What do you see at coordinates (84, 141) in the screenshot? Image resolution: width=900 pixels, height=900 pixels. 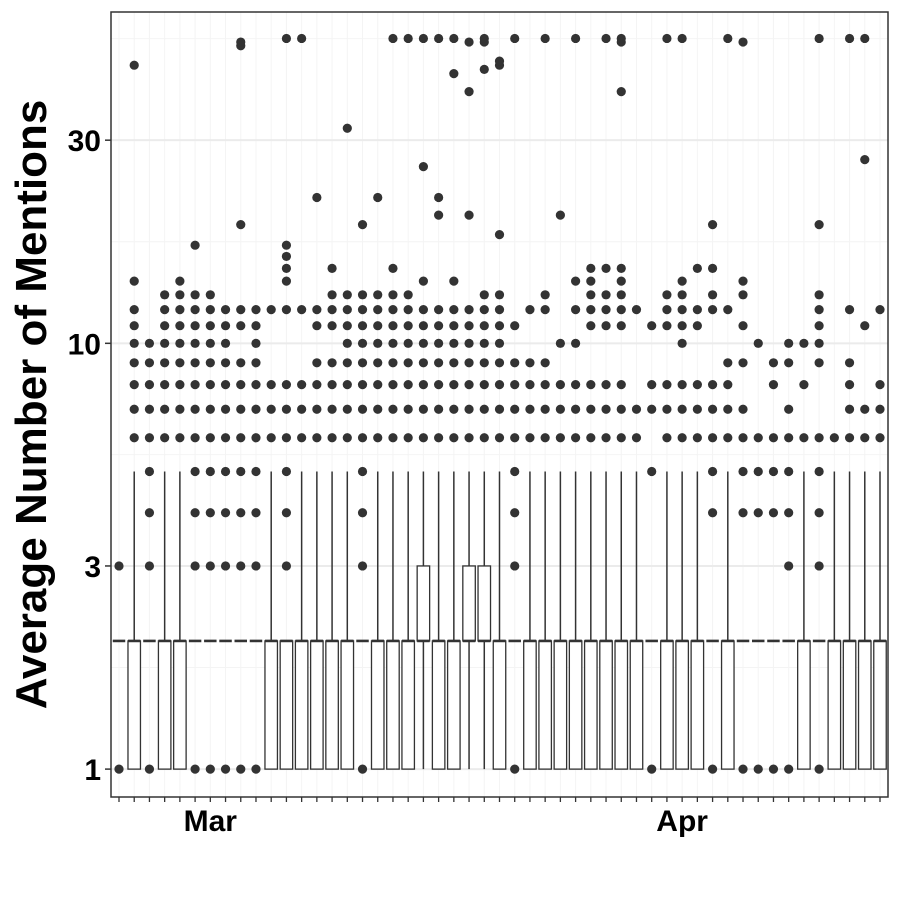 I see `y-tick-label: 30` at bounding box center [84, 141].